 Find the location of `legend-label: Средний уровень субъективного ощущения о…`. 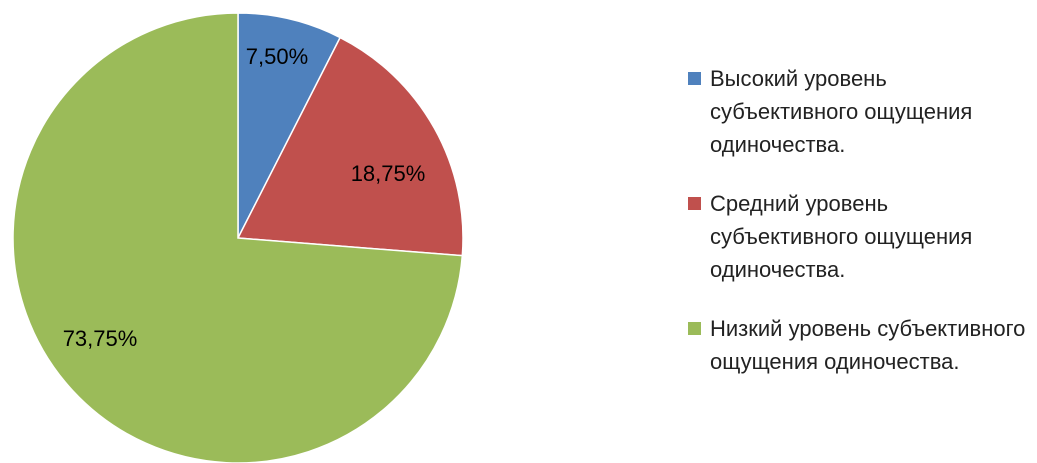

legend-label: Средний уровень субъективного ощущения о… is located at coordinates (841, 236).